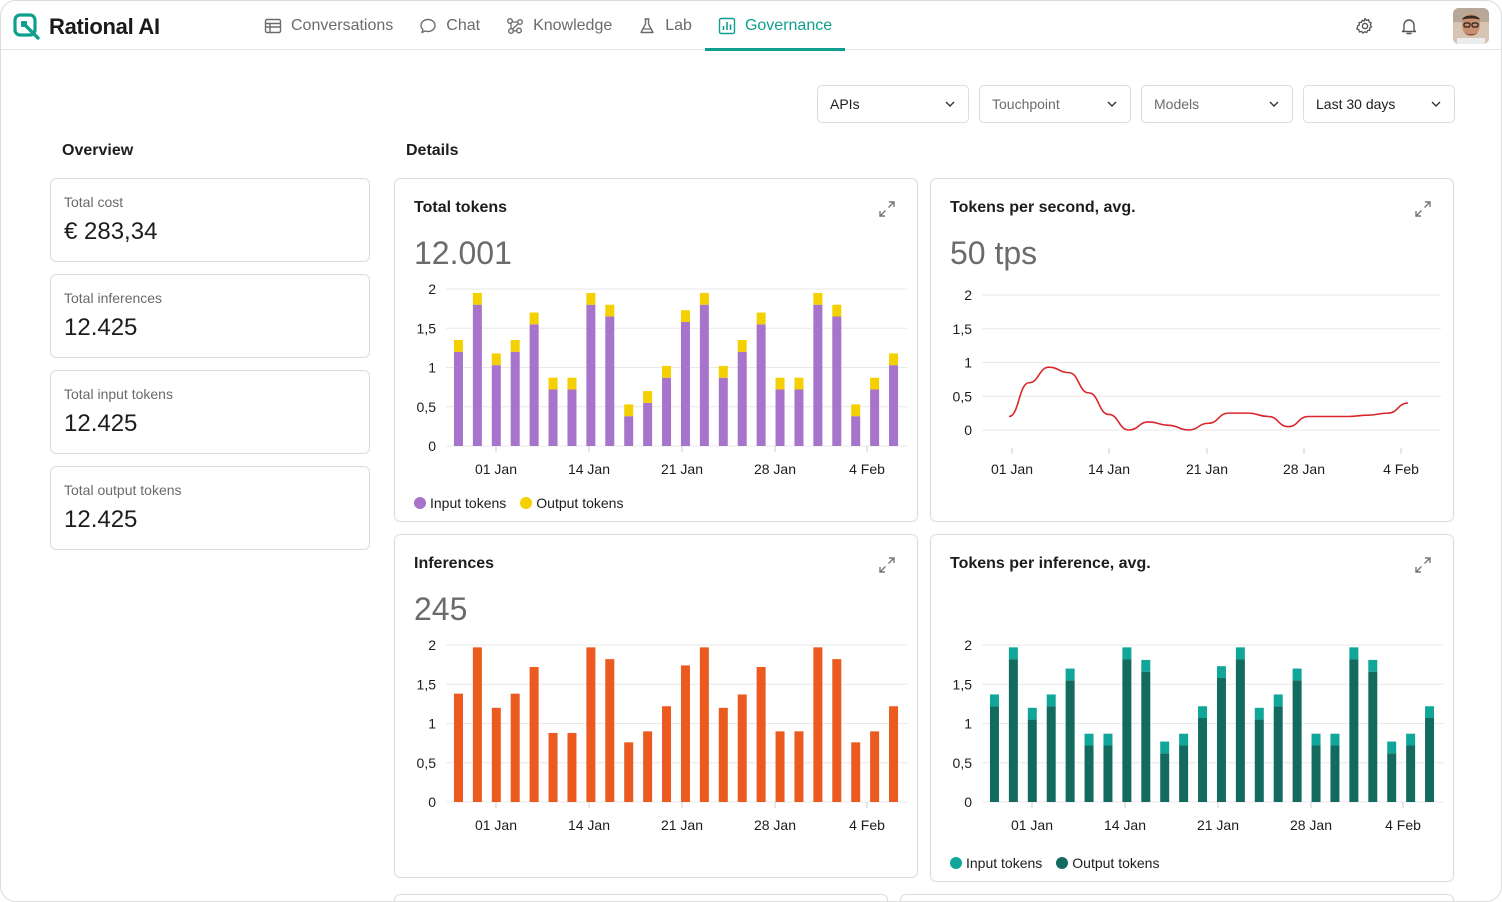  Describe the element at coordinates (1208, 398) in the screenshot. I see `series-line` at that location.